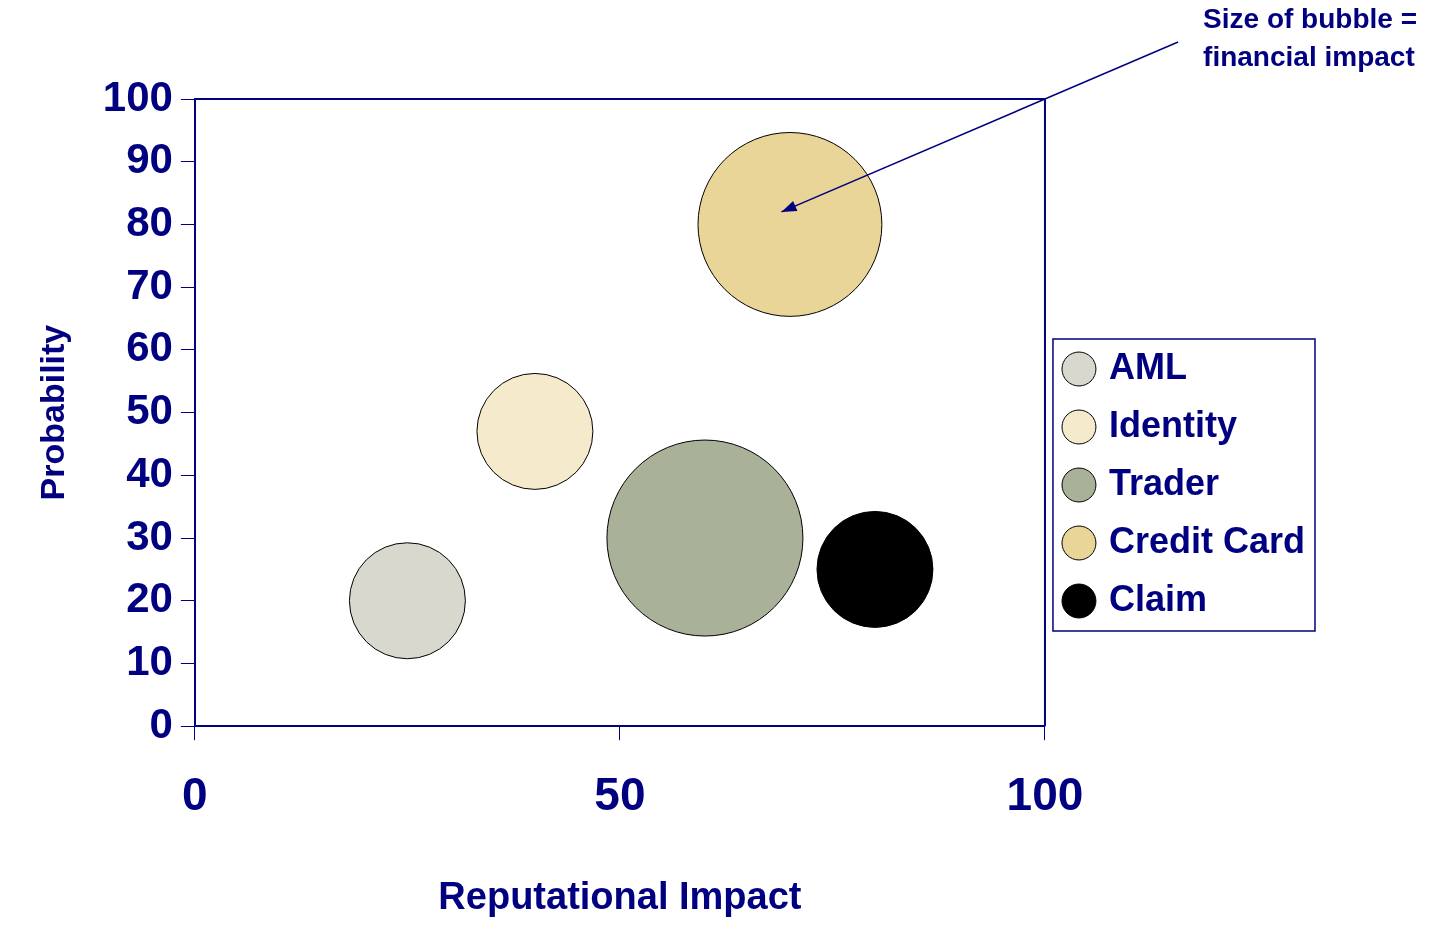 The height and width of the screenshot is (930, 1435). What do you see at coordinates (149, 598) in the screenshot?
I see `y-tick-label: 20` at bounding box center [149, 598].